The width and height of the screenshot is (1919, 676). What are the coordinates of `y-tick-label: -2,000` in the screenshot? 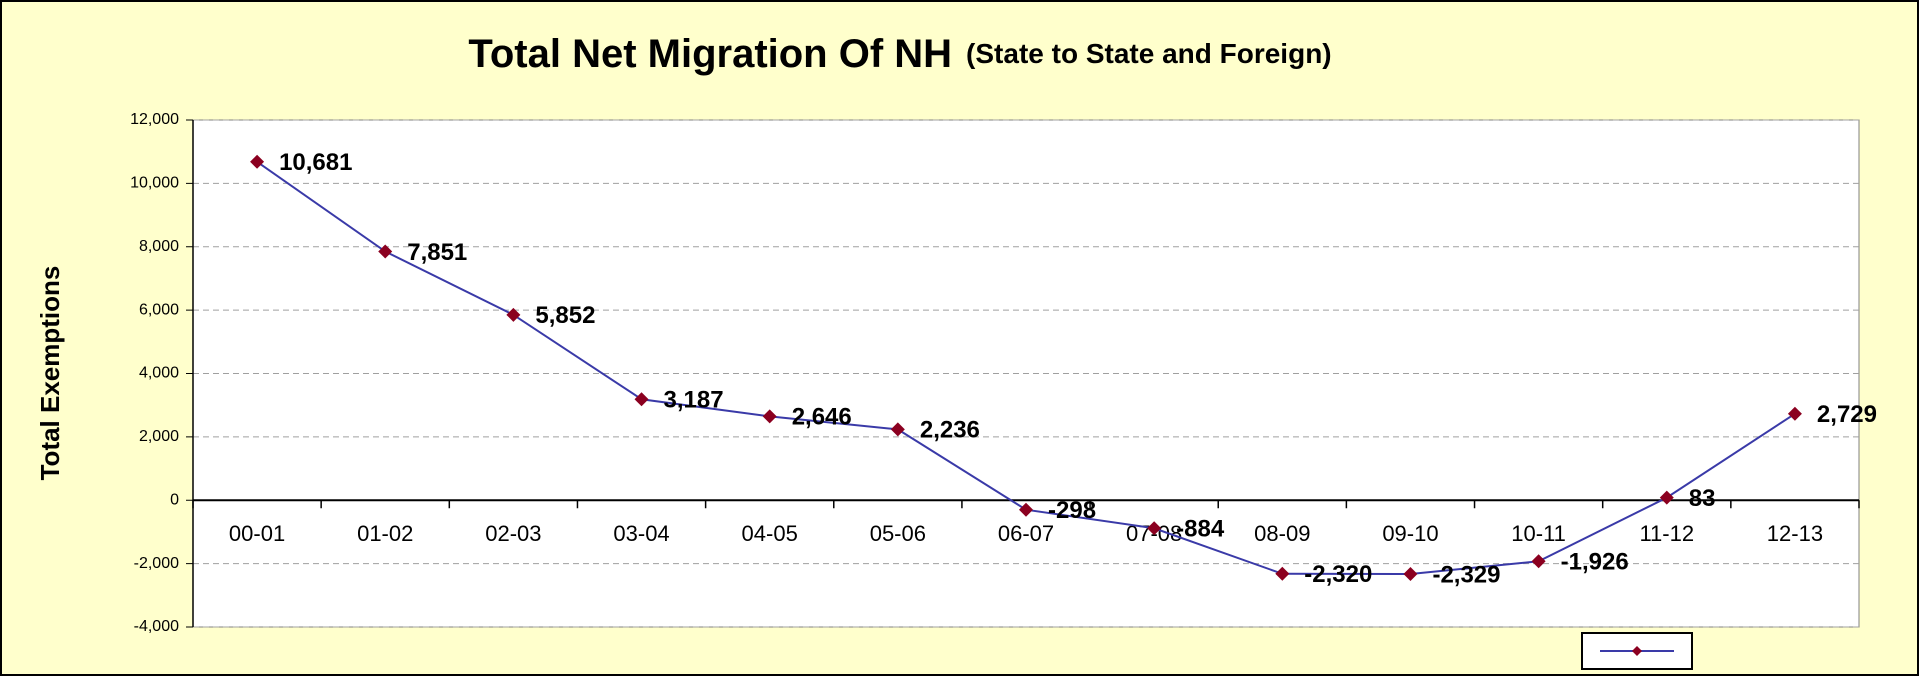 It's located at (156, 563).